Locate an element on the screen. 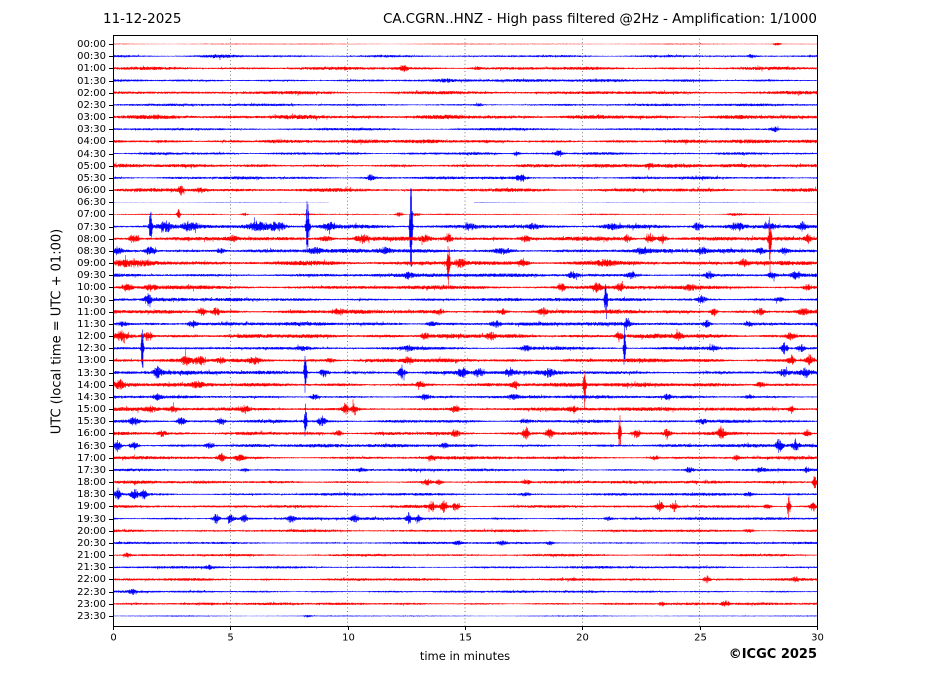 Image resolution: width=927 pixels, height=696 pixels. x-axis-label: time in minutes is located at coordinates (465, 656).